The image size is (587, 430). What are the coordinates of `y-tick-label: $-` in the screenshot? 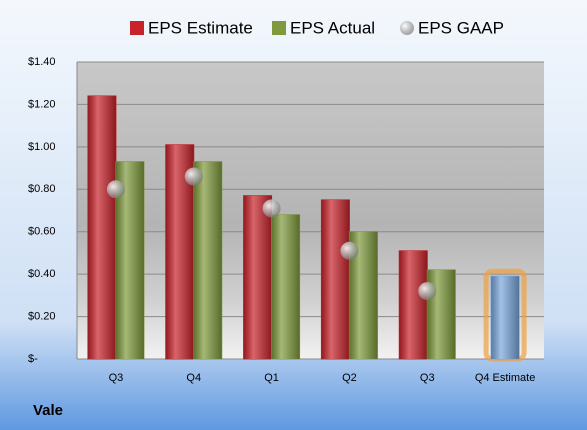 It's located at (33, 359).